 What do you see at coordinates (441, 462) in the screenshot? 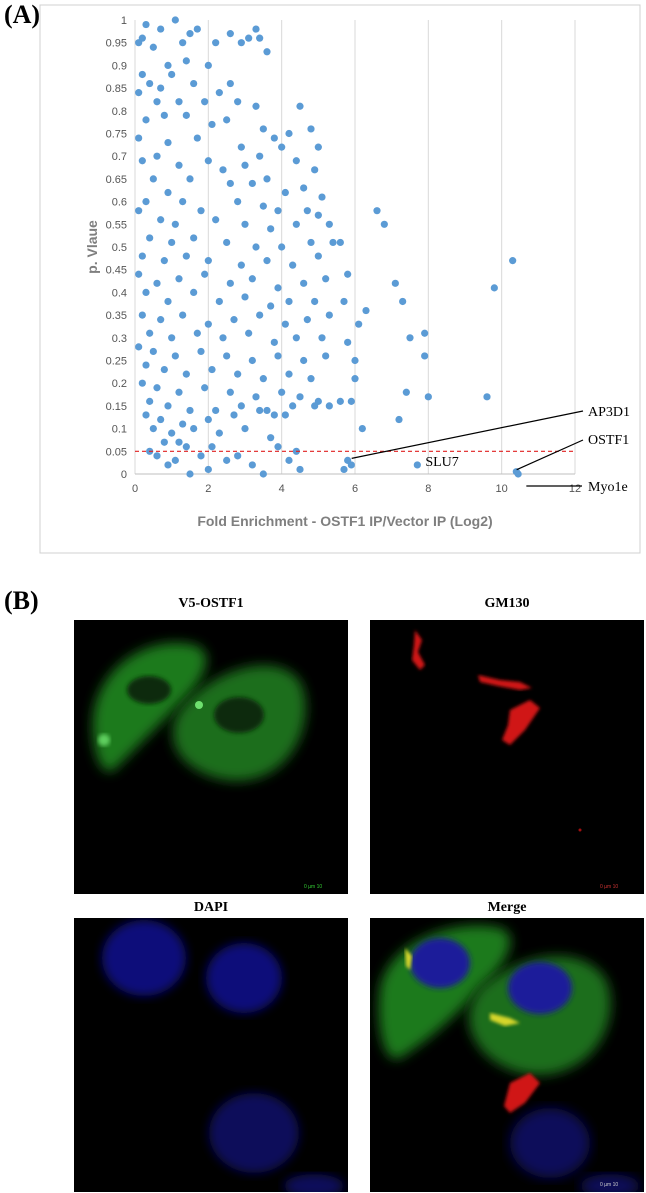
I see `annotation-label: SLU7` at bounding box center [441, 462].